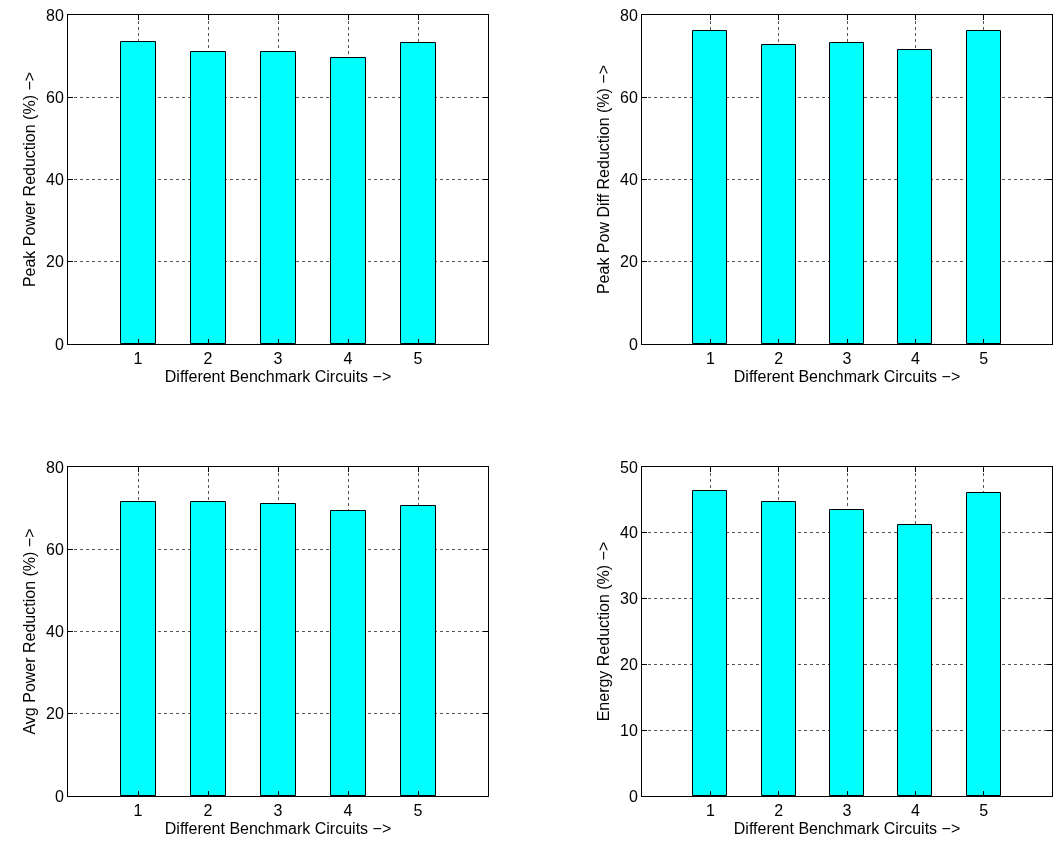 The width and height of the screenshot is (1057, 856). Describe the element at coordinates (603, 631) in the screenshot. I see `y-axis-title: Energy Reduction (%) −>` at that location.